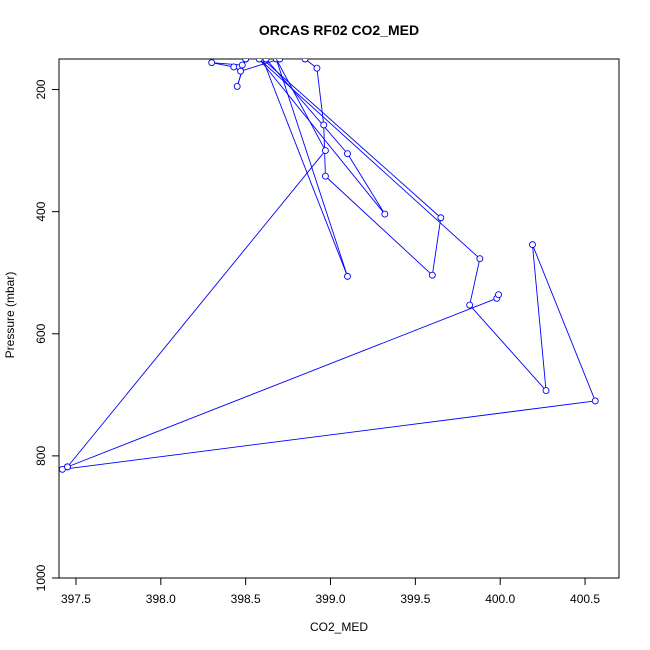 Image resolution: width=650 pixels, height=650 pixels. What do you see at coordinates (41, 456) in the screenshot?
I see `y-tick-label: 800` at bounding box center [41, 456].